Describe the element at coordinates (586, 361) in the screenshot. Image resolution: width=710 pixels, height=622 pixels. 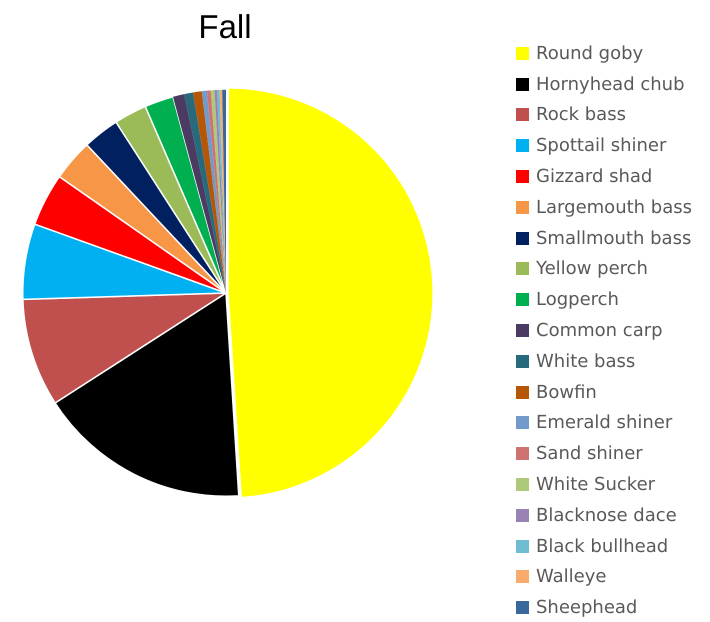
I see `legend-label: White bass` at that location.